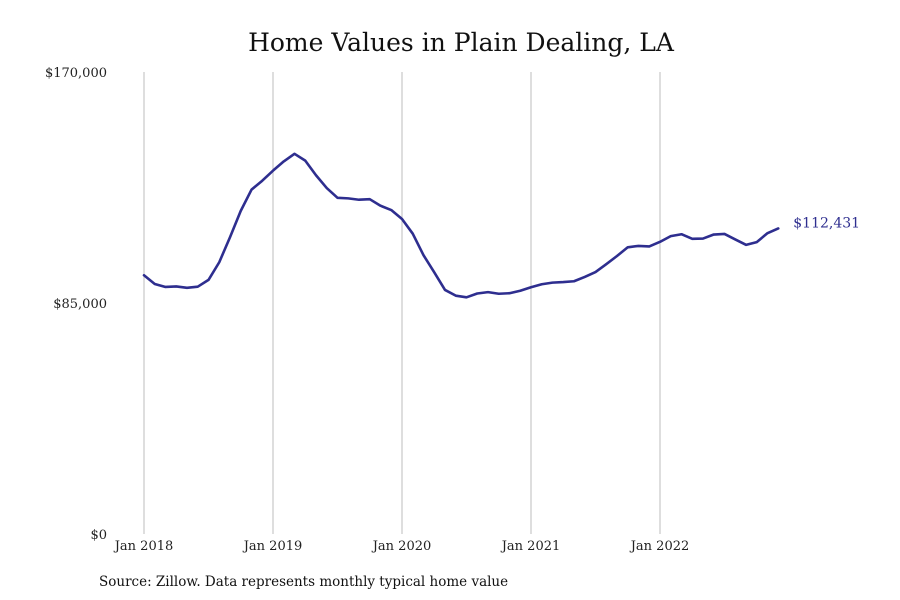 The height and width of the screenshot is (600, 900). Describe the element at coordinates (143, 546) in the screenshot. I see `x-tick-label: Jan 2018` at that location.